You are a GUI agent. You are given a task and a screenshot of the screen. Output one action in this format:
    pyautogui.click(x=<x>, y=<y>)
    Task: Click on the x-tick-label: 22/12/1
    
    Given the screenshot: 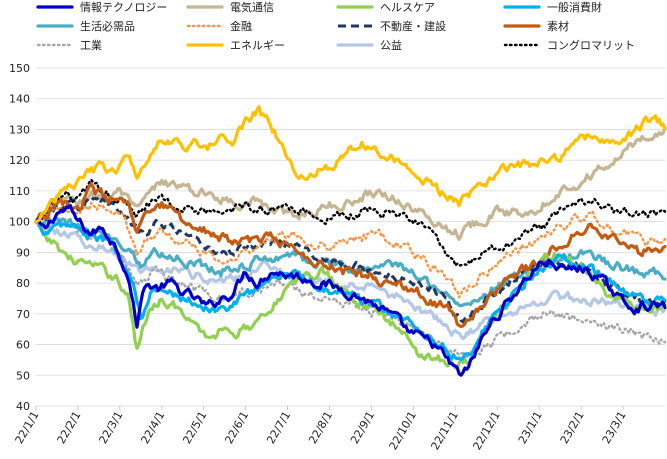 What is the action you would take?
    pyautogui.click(x=486, y=430)
    